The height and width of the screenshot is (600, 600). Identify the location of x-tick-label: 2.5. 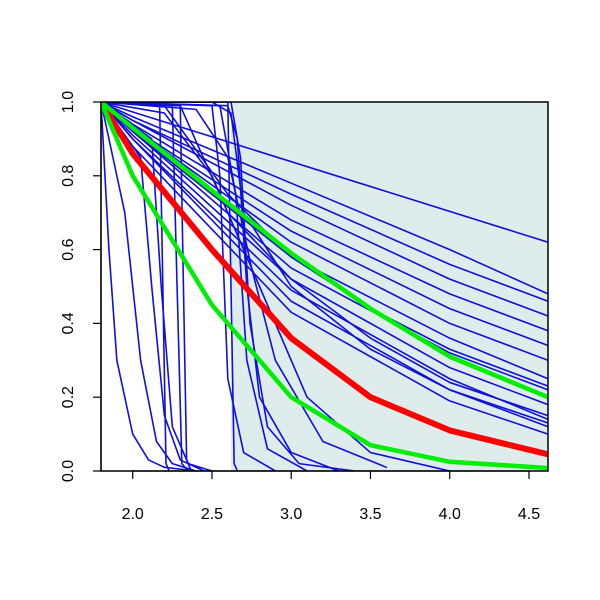
(212, 514).